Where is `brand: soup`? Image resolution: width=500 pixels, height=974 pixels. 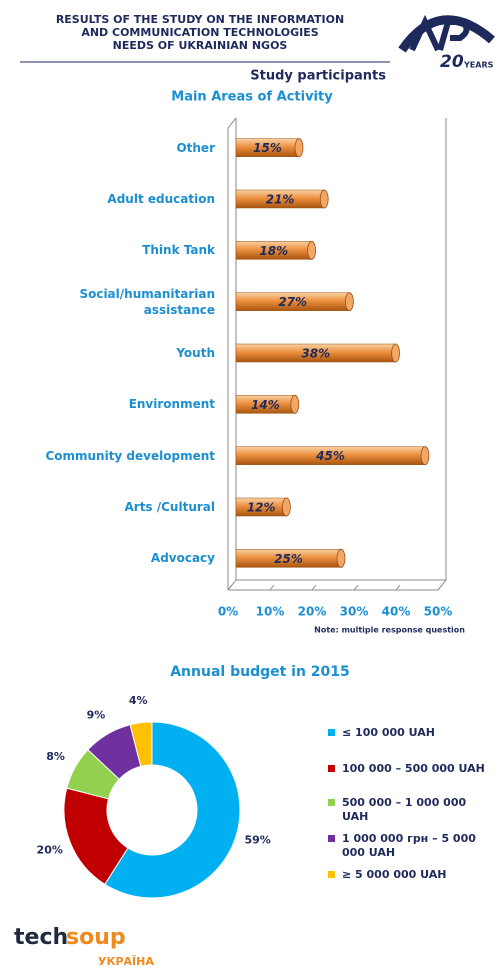
brand: soup is located at coordinates (96, 937).